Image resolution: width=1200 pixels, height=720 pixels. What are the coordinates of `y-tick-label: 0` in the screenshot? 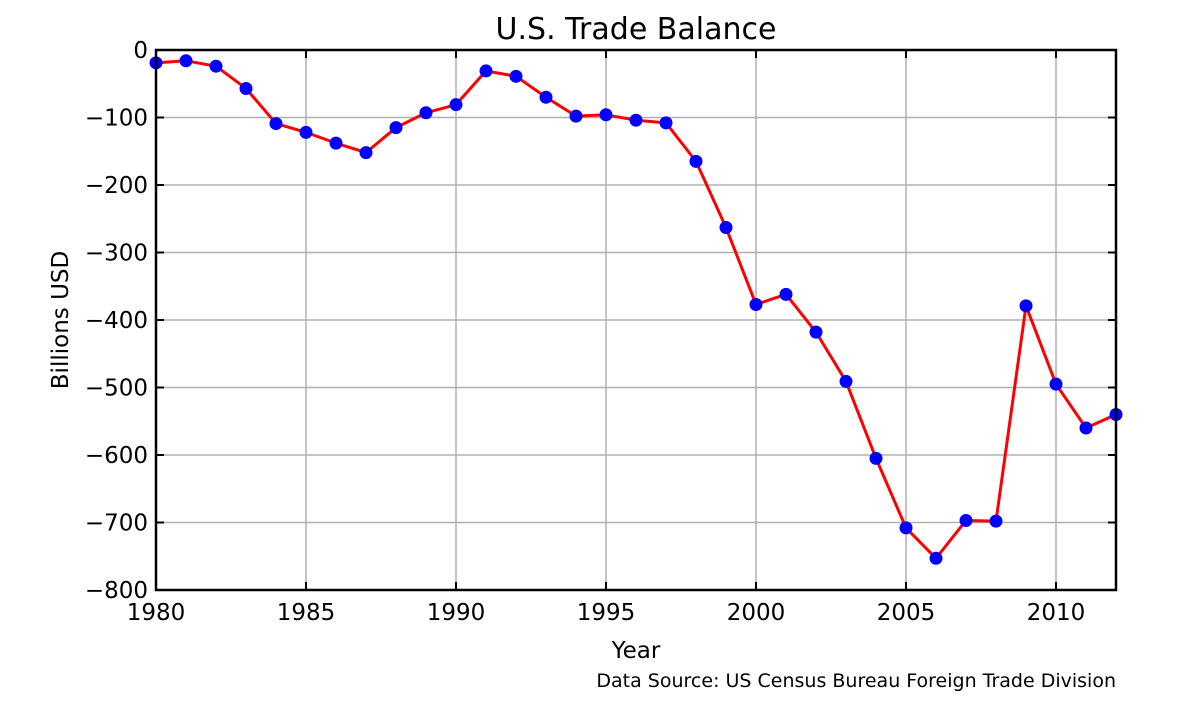 It's located at (140, 51).